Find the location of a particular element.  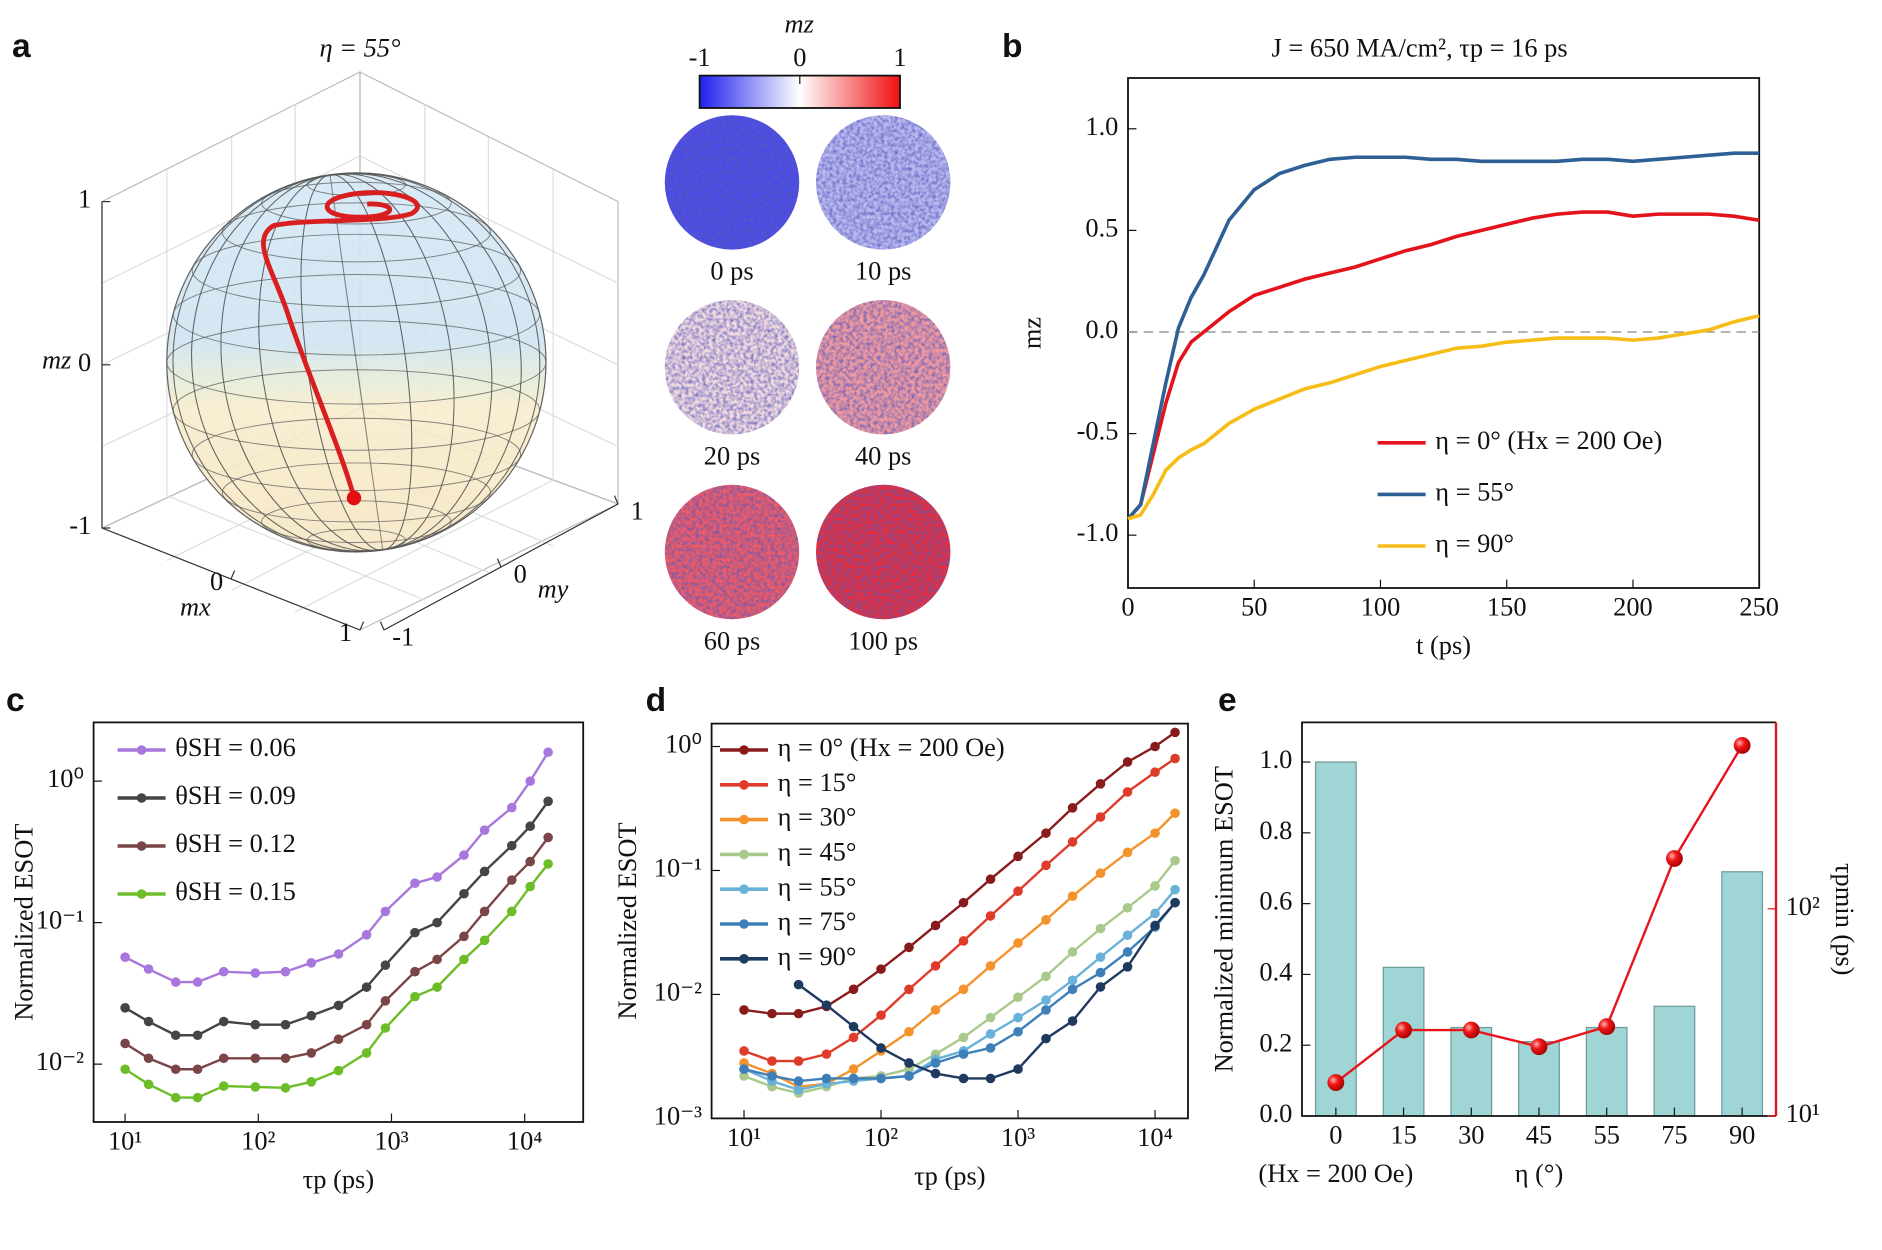

snapshot-label: 10 ps is located at coordinates (883, 271).